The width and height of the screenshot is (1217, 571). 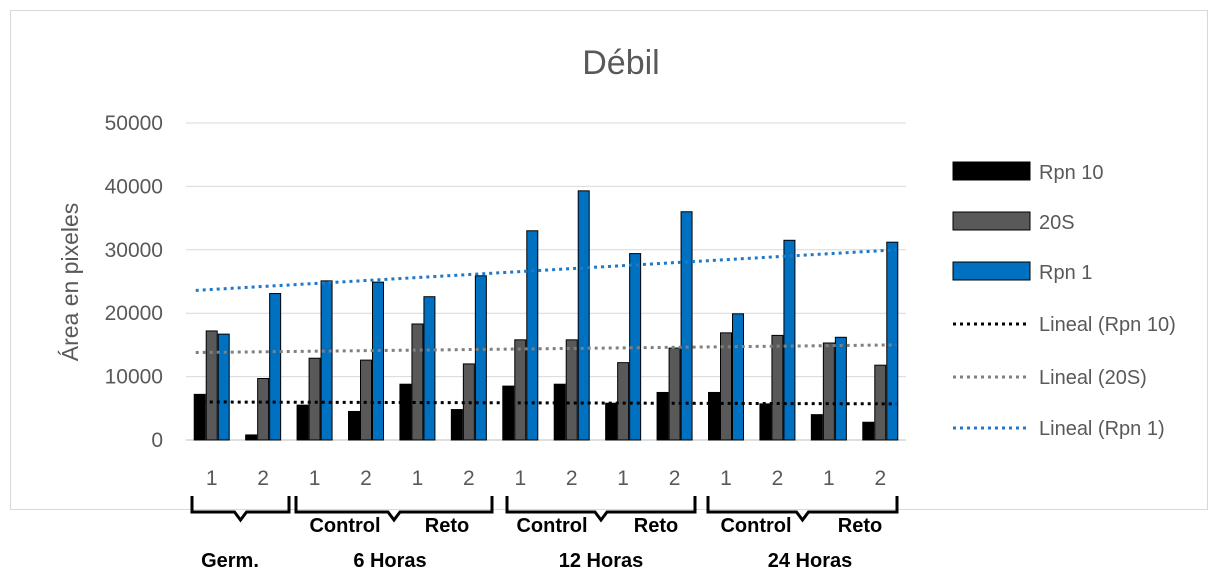 I want to click on group-label: Germ., so click(x=230, y=560).